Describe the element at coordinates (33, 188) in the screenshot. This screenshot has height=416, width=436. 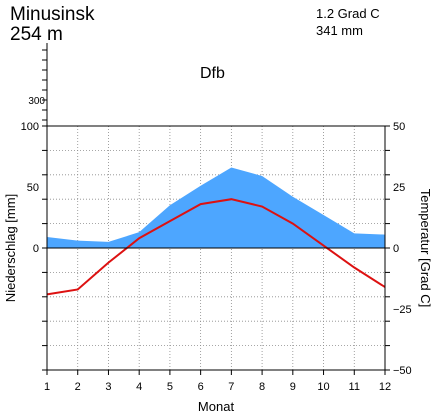
I see `left-tick-label: 50` at that location.